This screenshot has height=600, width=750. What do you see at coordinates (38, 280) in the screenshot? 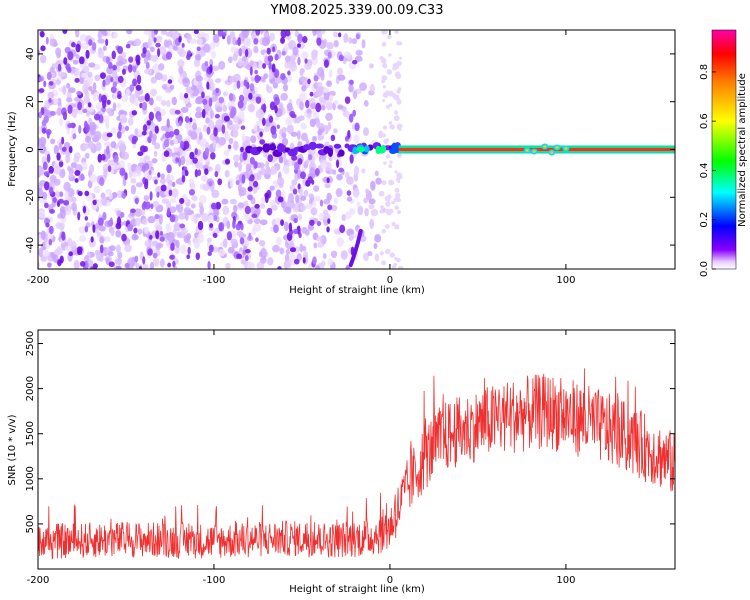
I see `x-tick-label: -200` at bounding box center [38, 280].